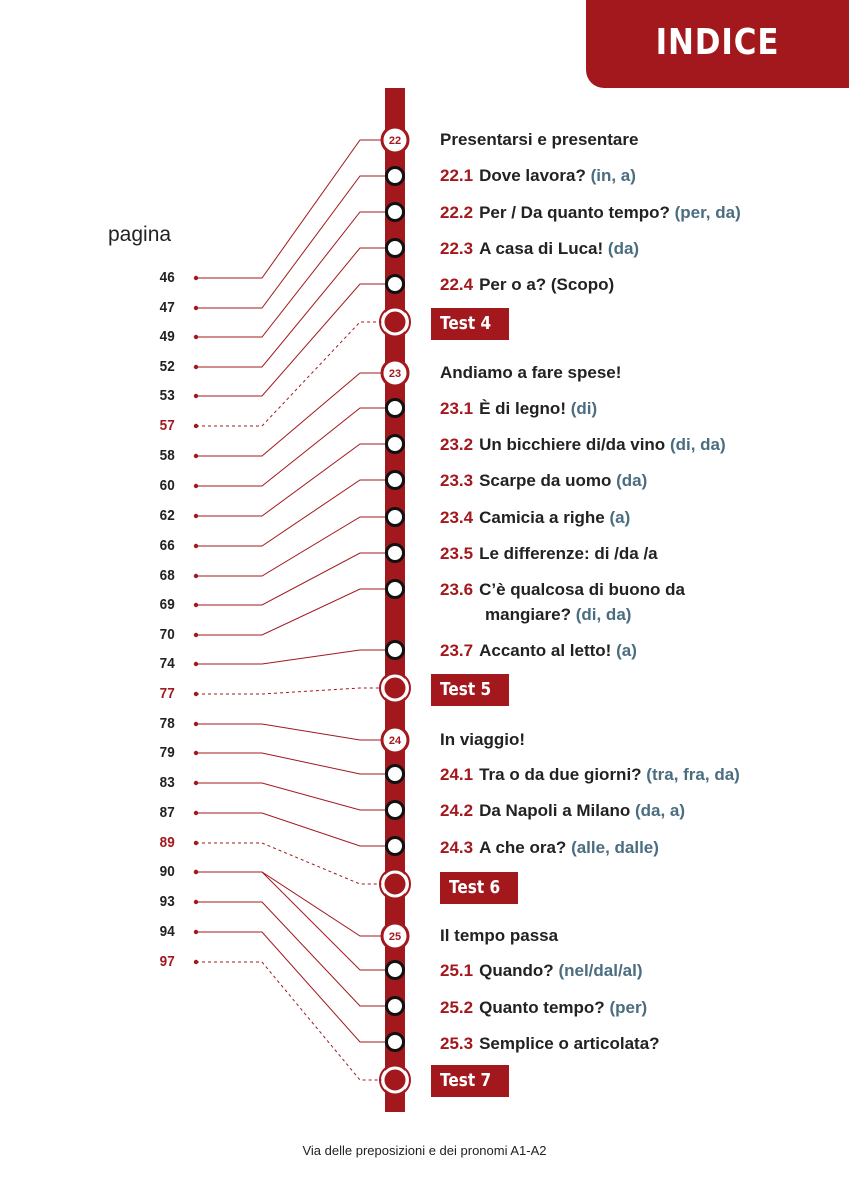 This screenshot has width=849, height=1200. Describe the element at coordinates (167, 604) in the screenshot. I see `page-number: 69` at that location.